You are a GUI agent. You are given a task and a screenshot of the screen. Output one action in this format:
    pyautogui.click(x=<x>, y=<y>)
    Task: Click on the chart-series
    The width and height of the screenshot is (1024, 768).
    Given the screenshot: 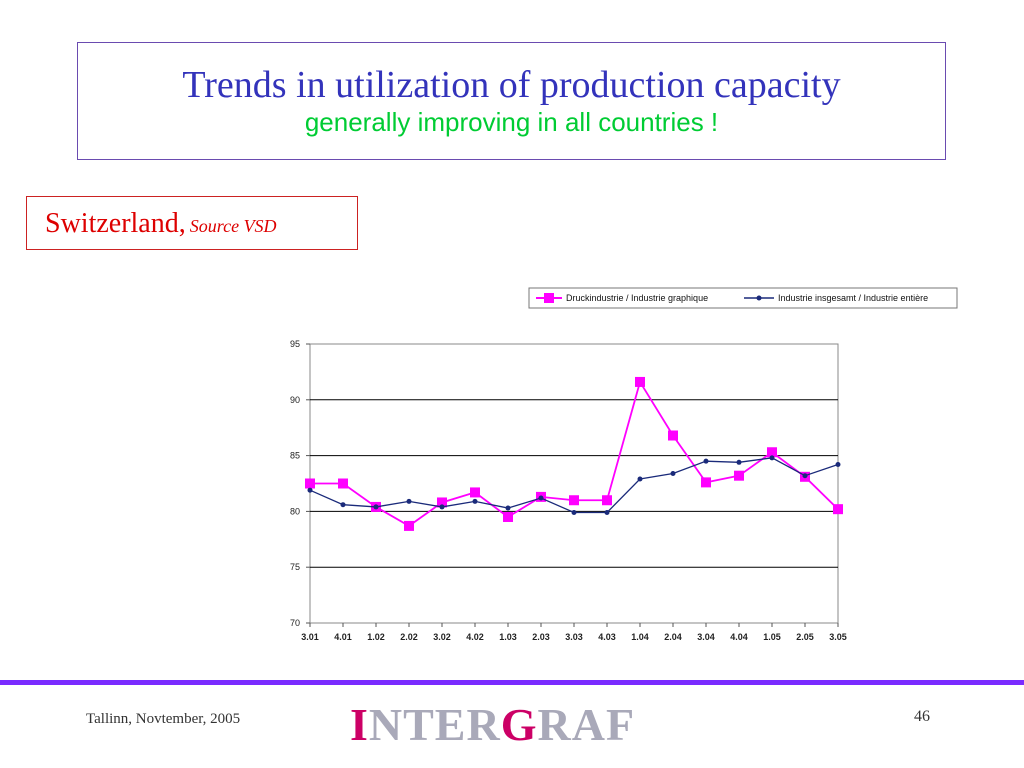 What is the action you would take?
    pyautogui.click(x=574, y=453)
    